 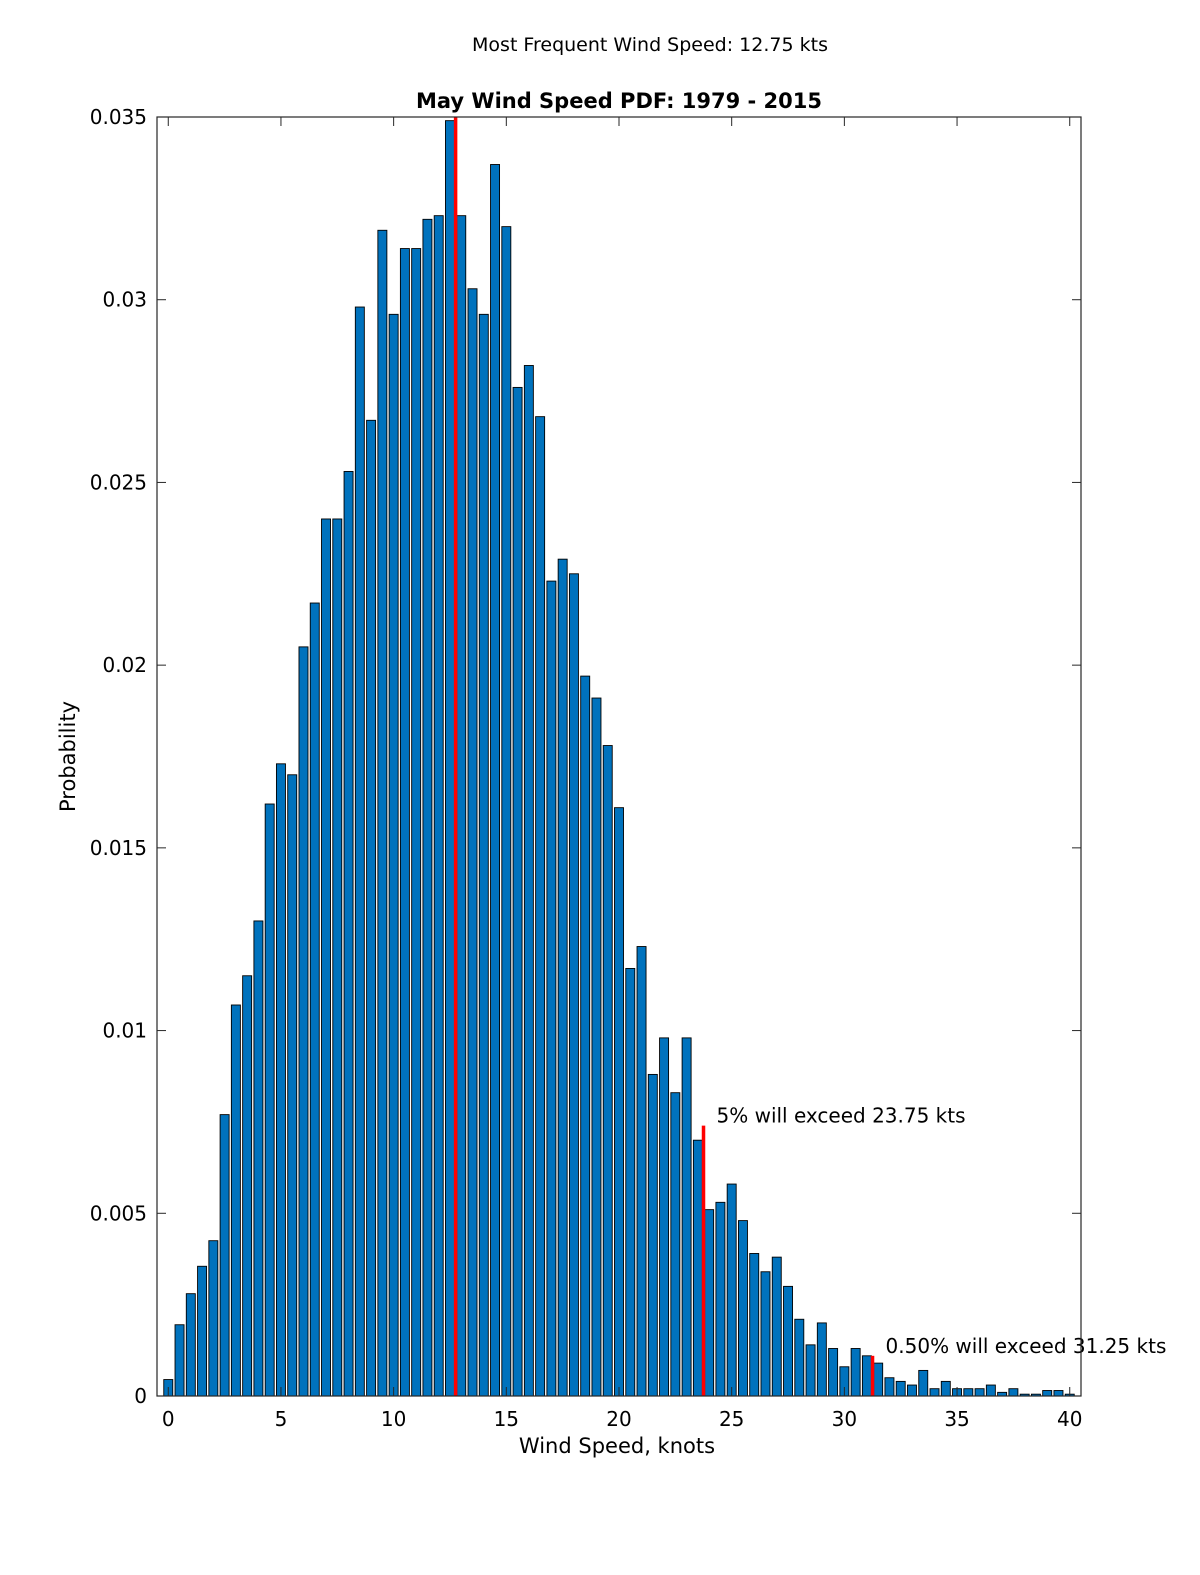 What do you see at coordinates (124, 665) in the screenshot?
I see `y-tick-label: 0.02` at bounding box center [124, 665].